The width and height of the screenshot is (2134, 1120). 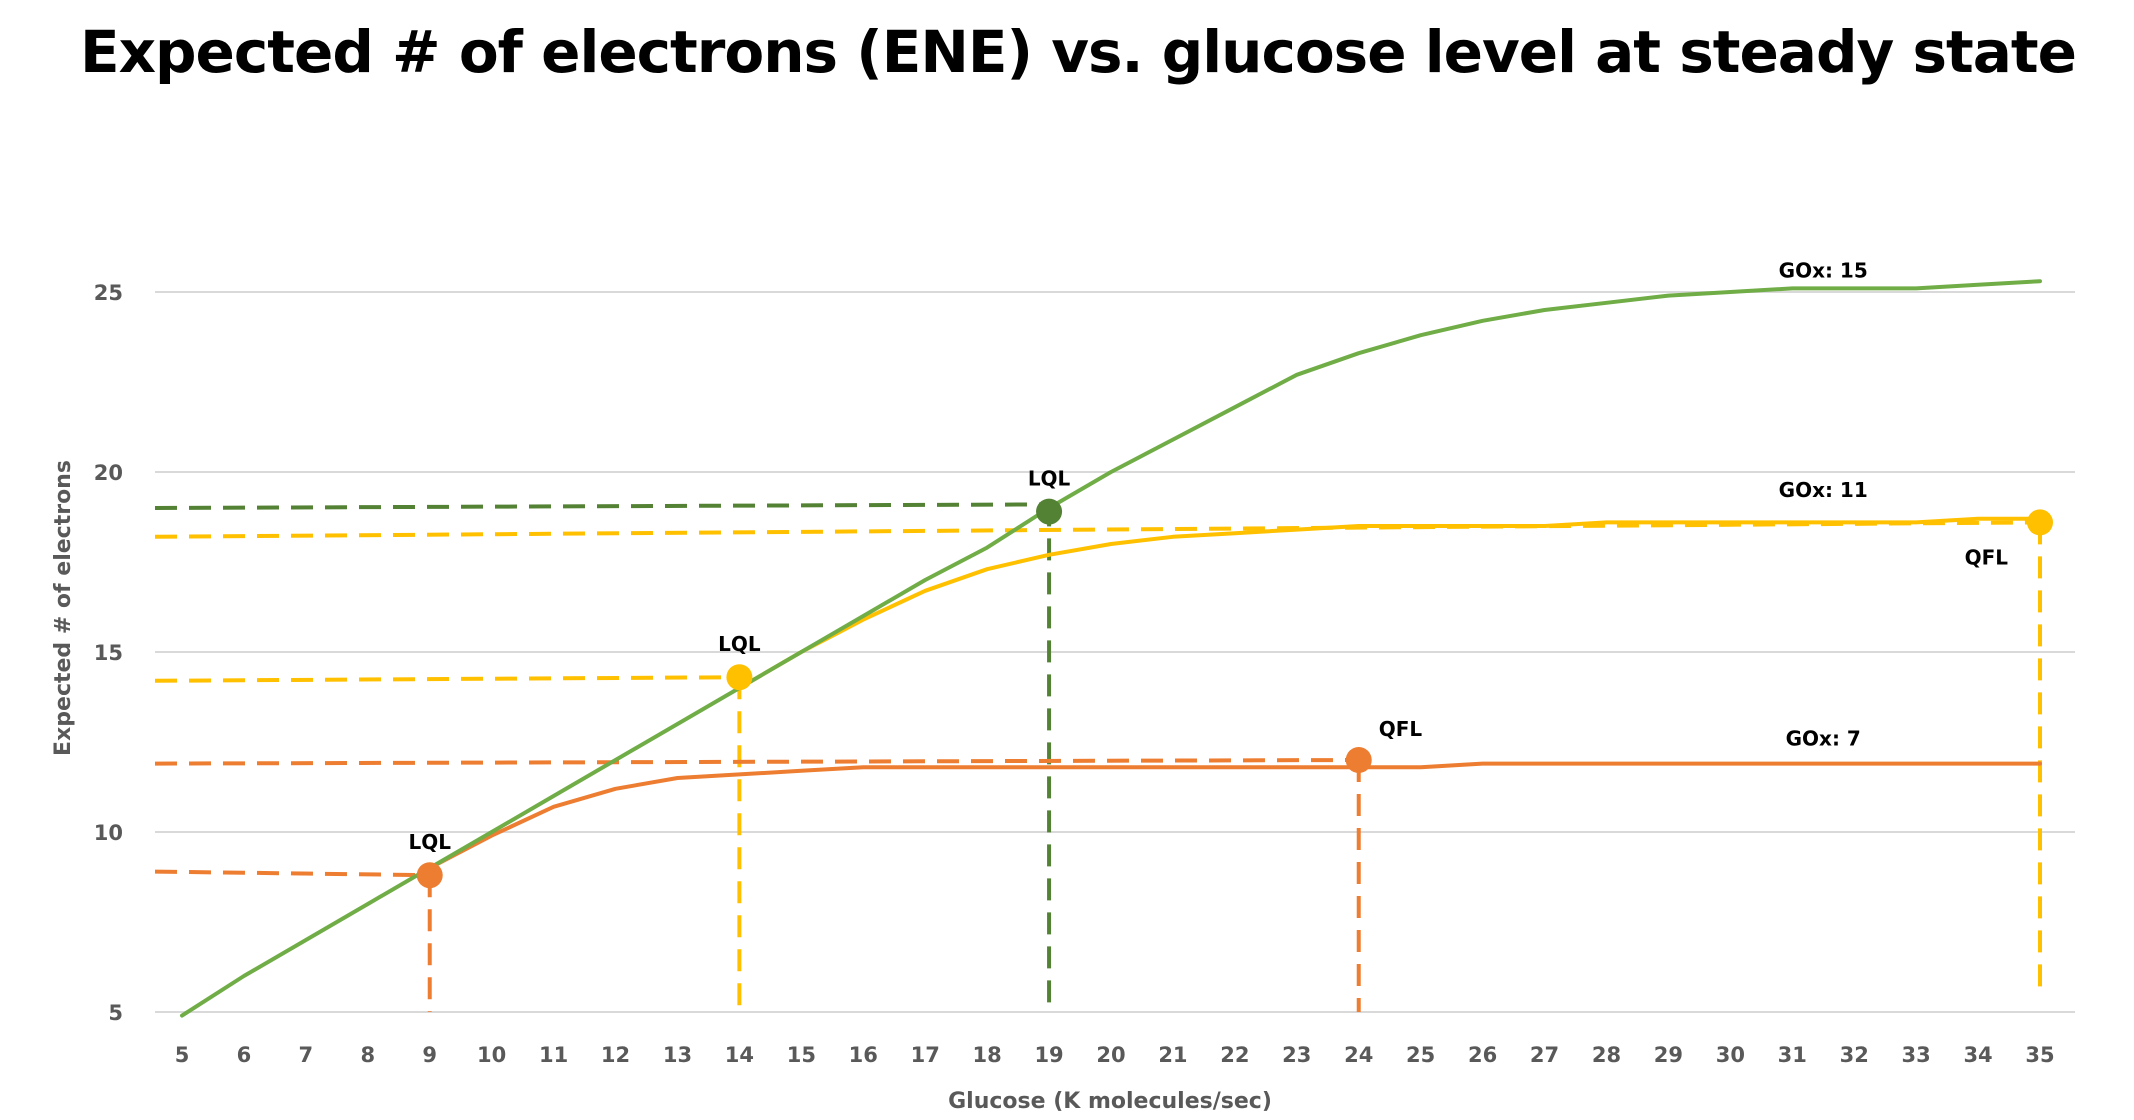 What do you see at coordinates (553, 1055) in the screenshot?
I see `x-tick-label-11: 11` at bounding box center [553, 1055].